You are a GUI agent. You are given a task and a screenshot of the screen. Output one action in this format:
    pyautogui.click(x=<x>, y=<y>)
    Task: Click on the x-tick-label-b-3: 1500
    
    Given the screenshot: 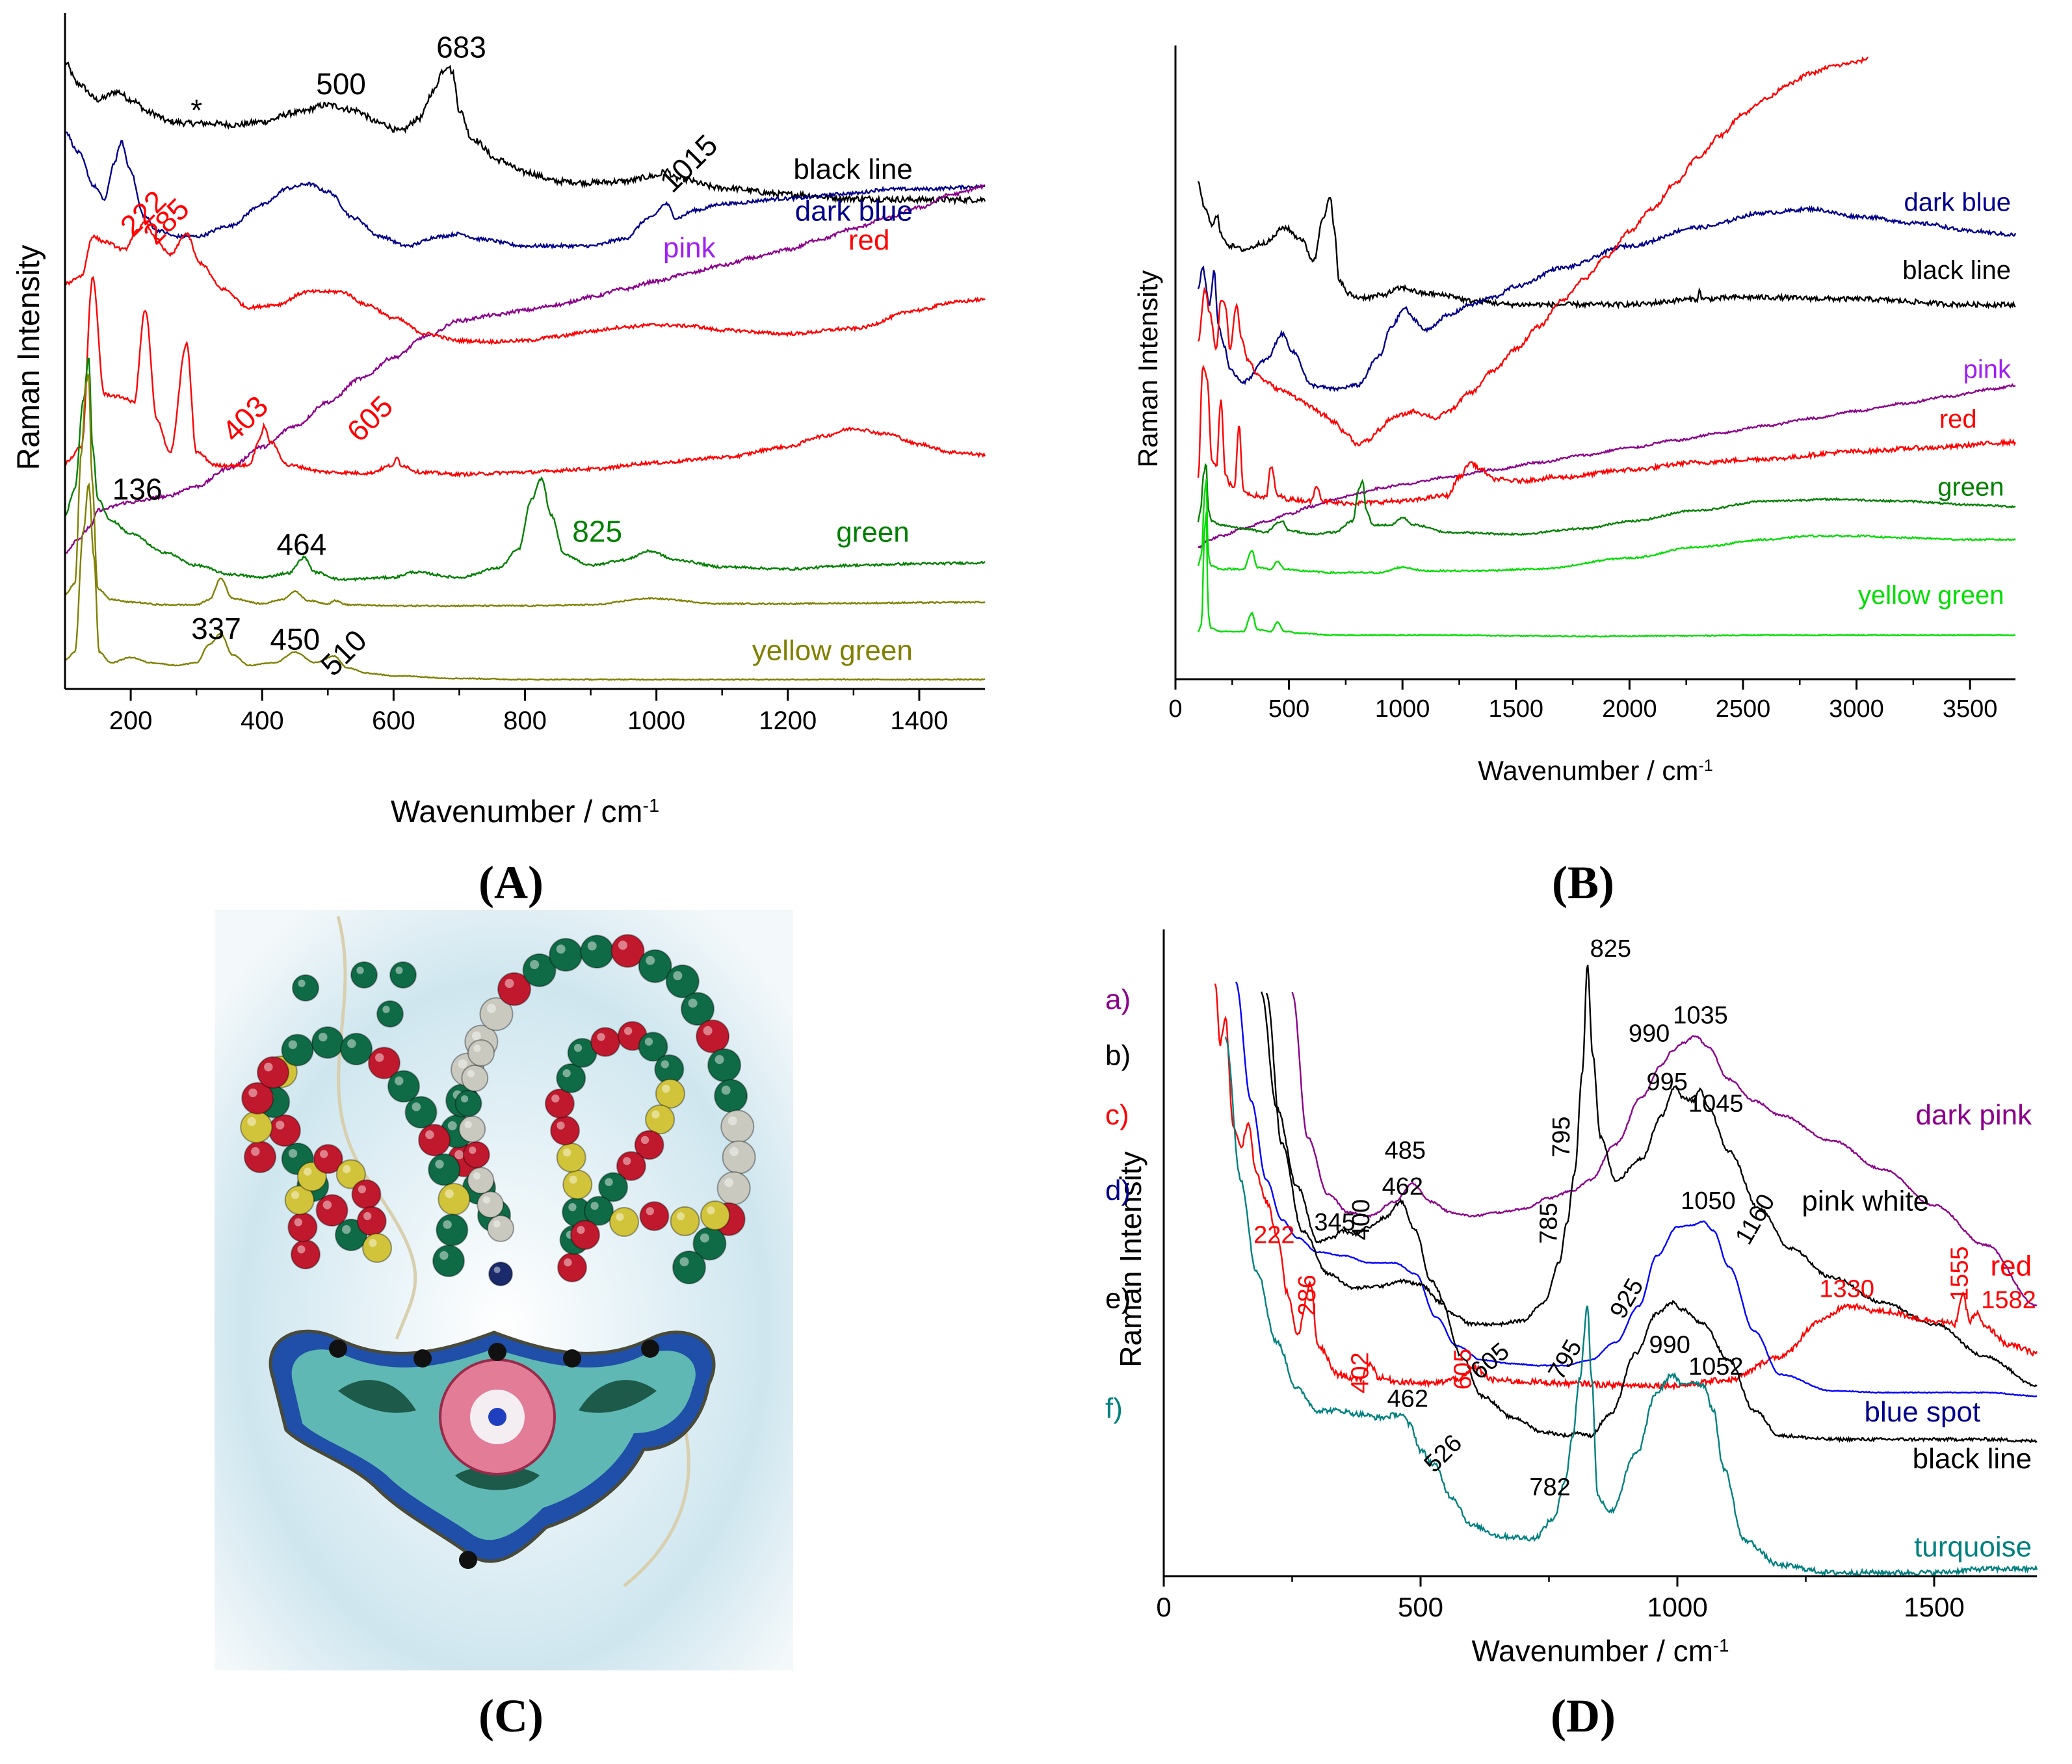 What is the action you would take?
    pyautogui.click(x=1516, y=709)
    